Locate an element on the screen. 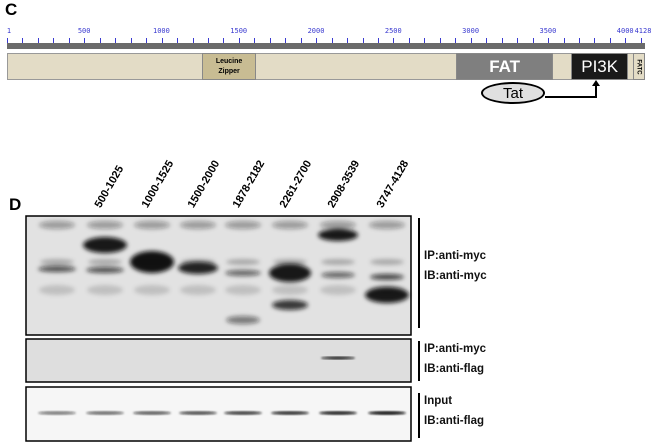  scale-label: 2500 is located at coordinates (393, 31).